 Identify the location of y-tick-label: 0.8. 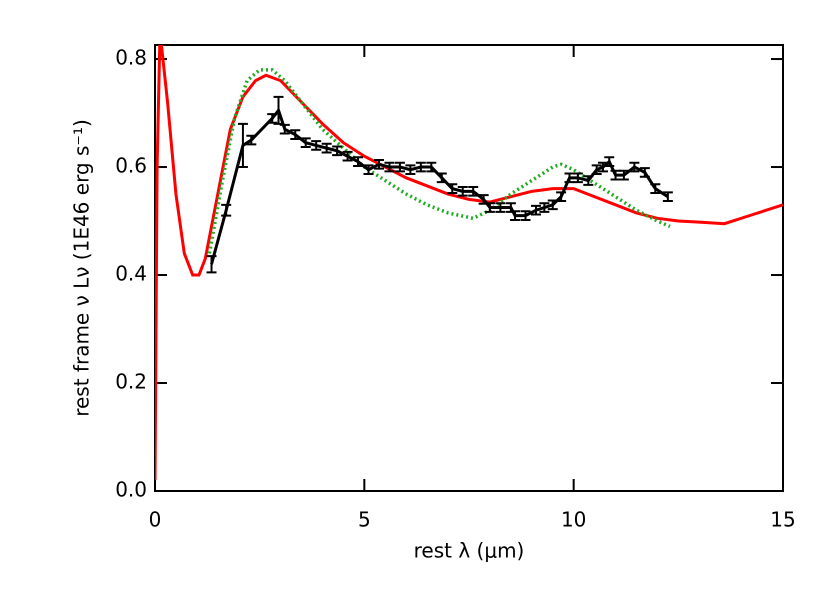
(131, 58).